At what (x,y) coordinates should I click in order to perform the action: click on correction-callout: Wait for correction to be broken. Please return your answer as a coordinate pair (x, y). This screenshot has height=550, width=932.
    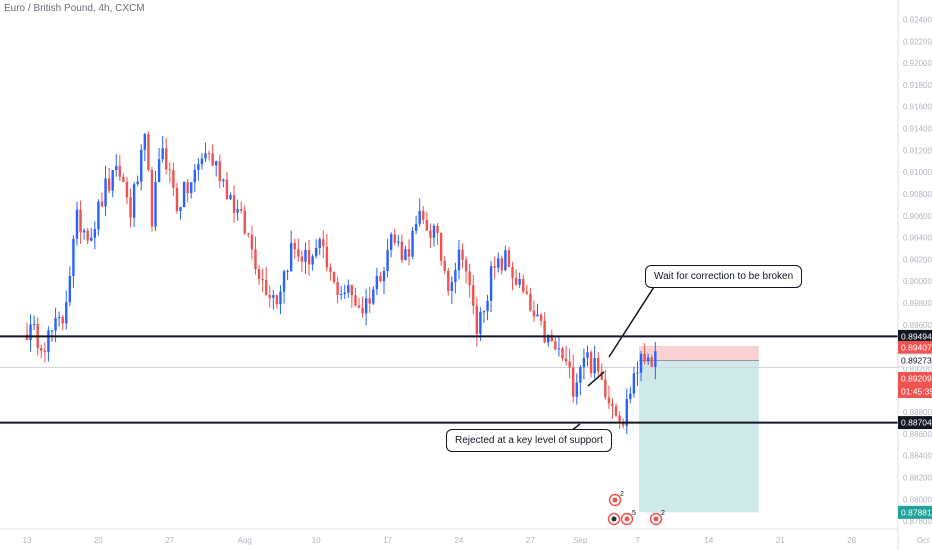
    Looking at the image, I should click on (724, 276).